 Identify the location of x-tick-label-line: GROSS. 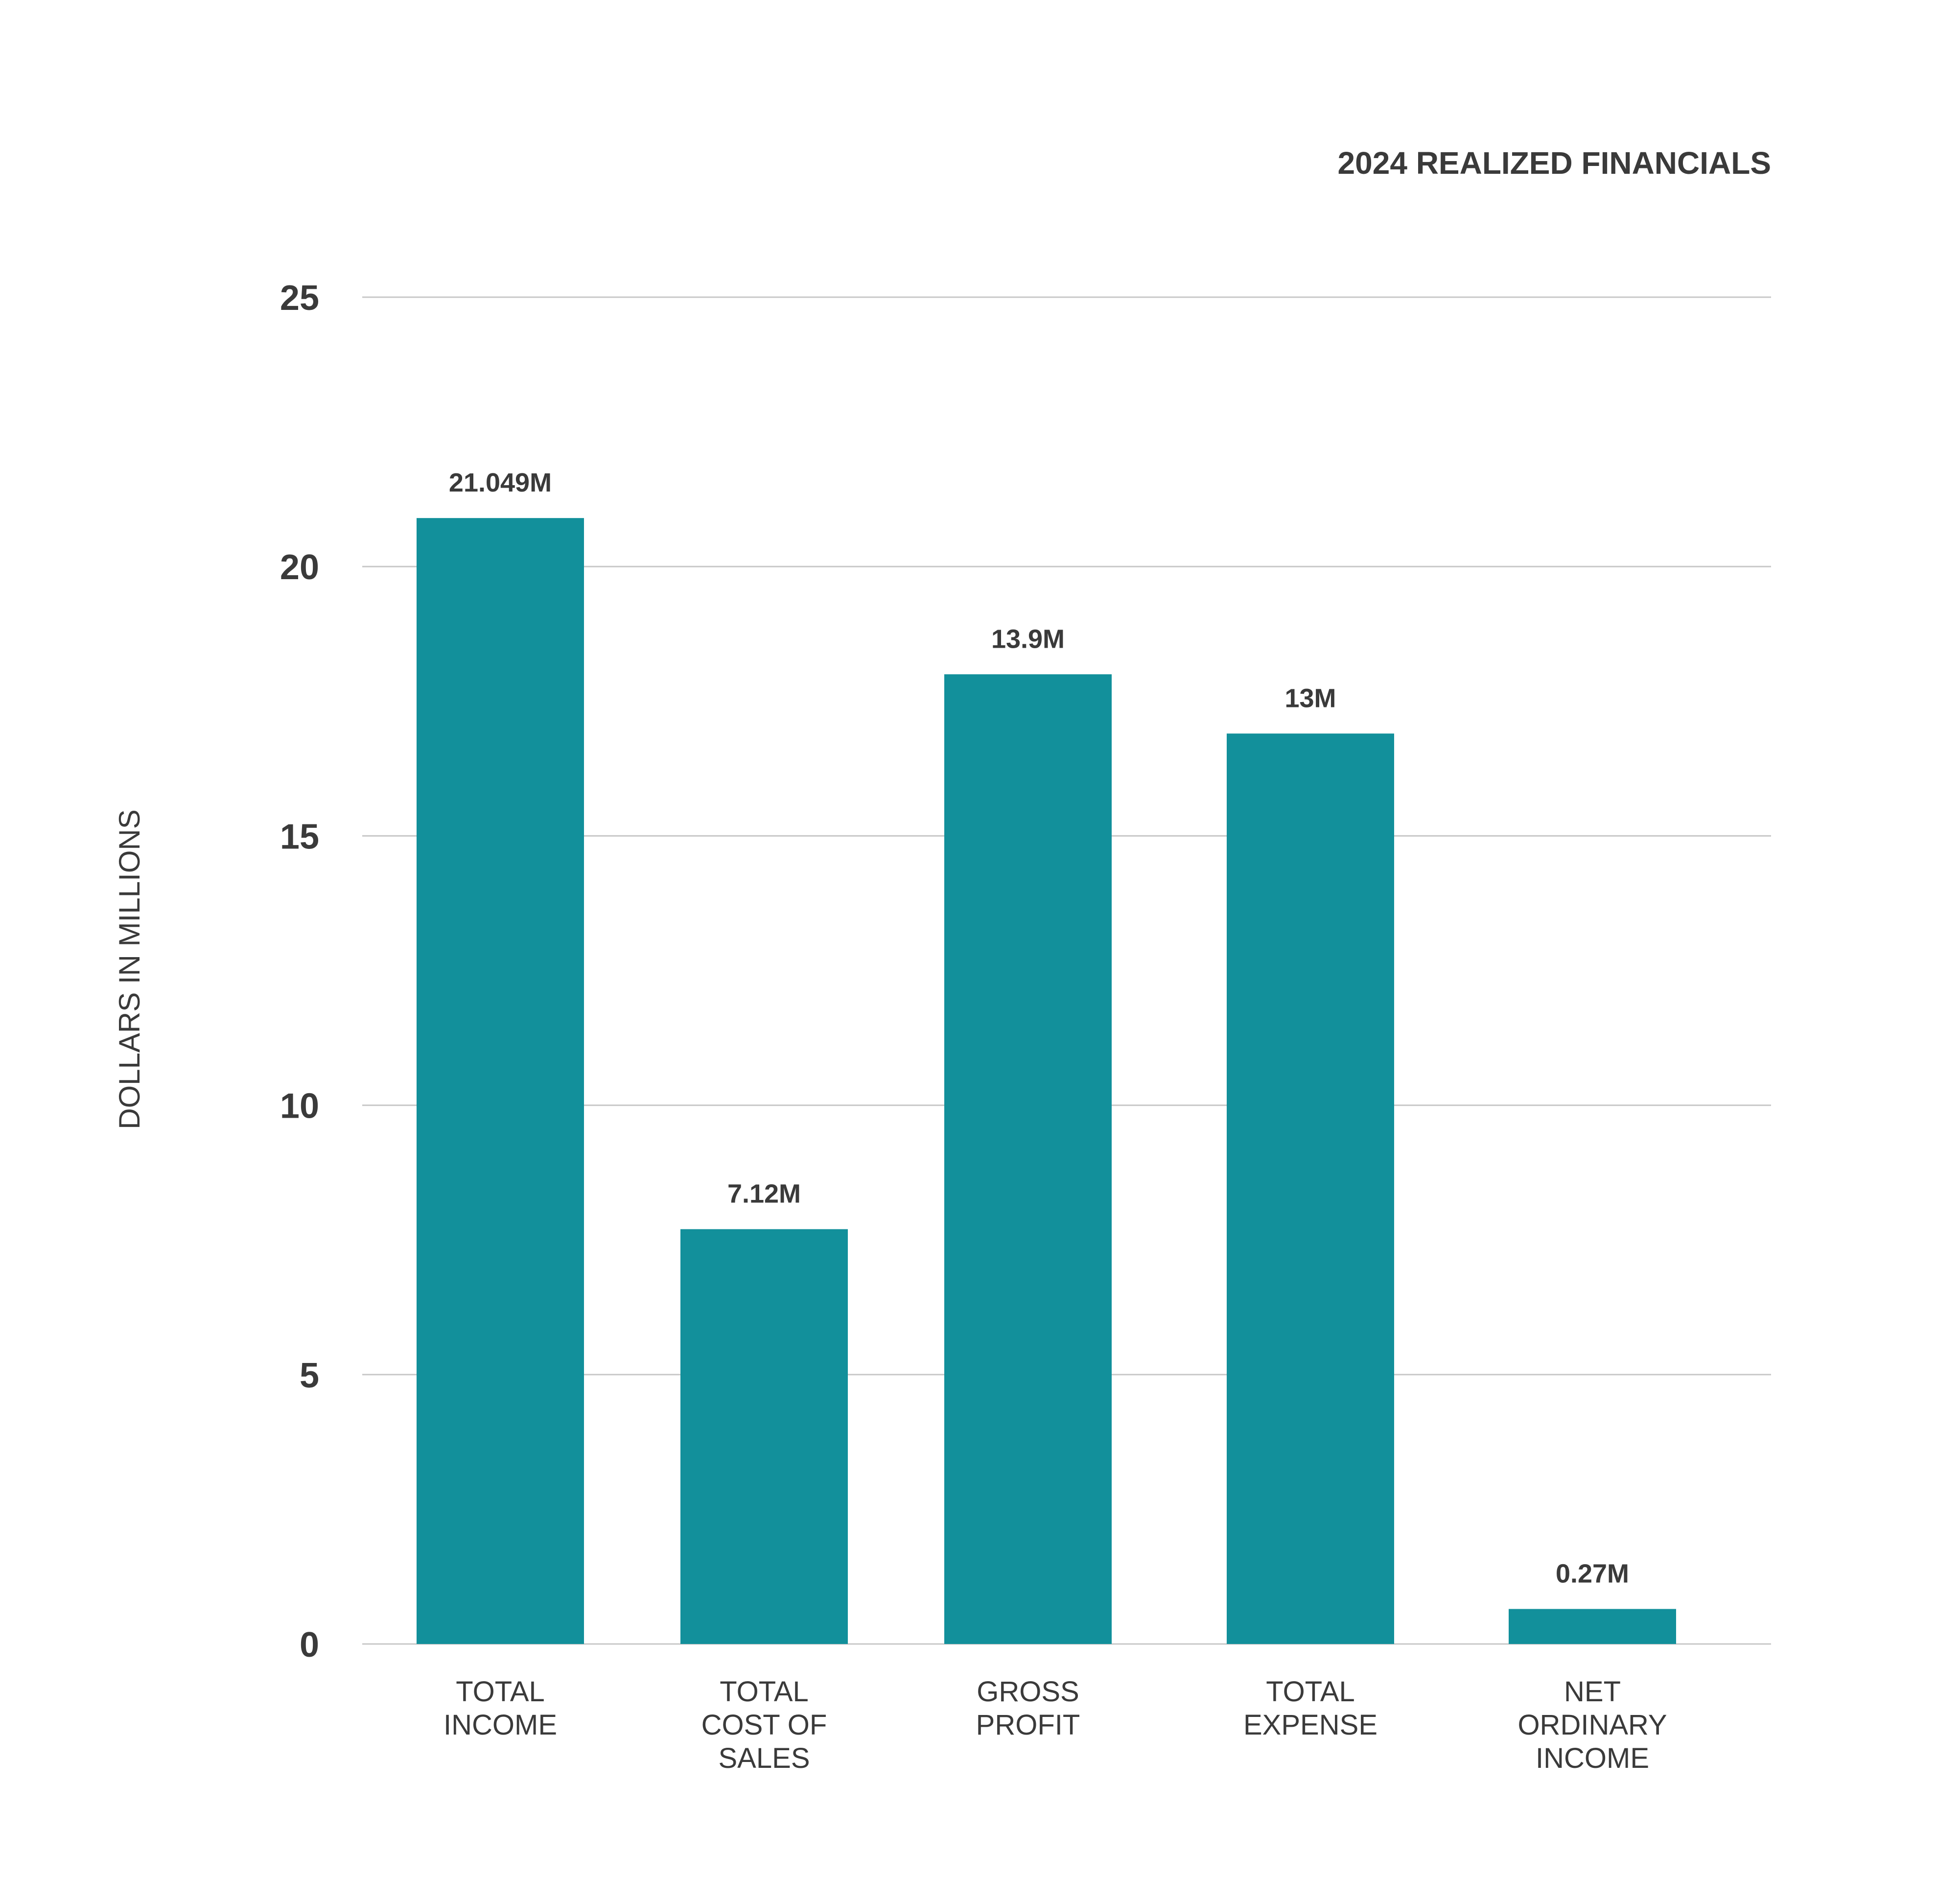
(1028, 1692).